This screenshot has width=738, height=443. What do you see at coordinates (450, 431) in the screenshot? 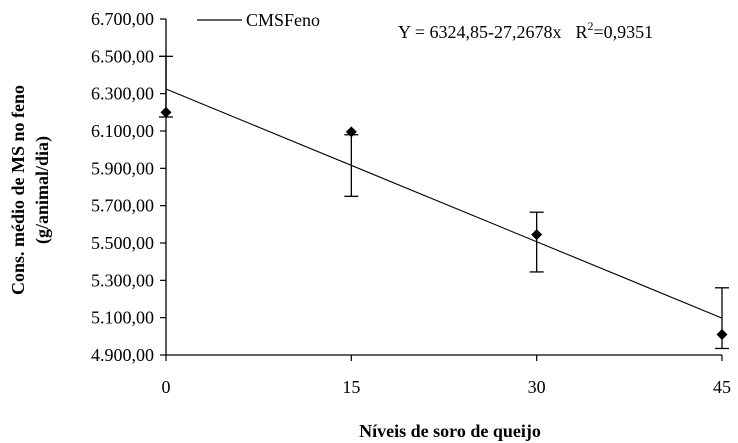
I see `x-axis-title: Níveis de soro de queijo` at bounding box center [450, 431].